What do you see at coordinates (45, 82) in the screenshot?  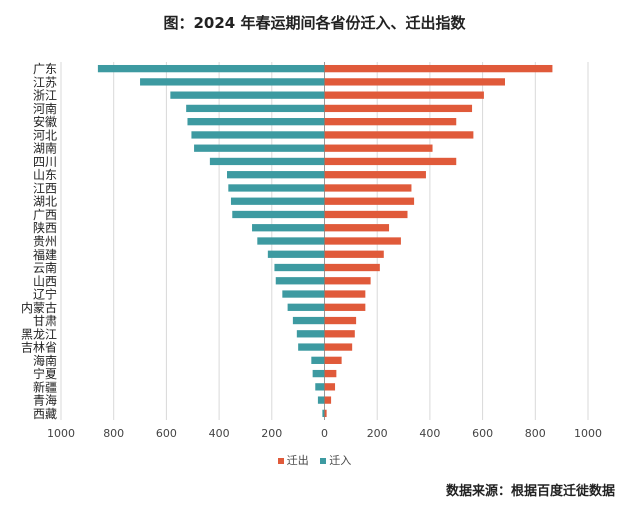 I see `category-label: 江苏` at bounding box center [45, 82].